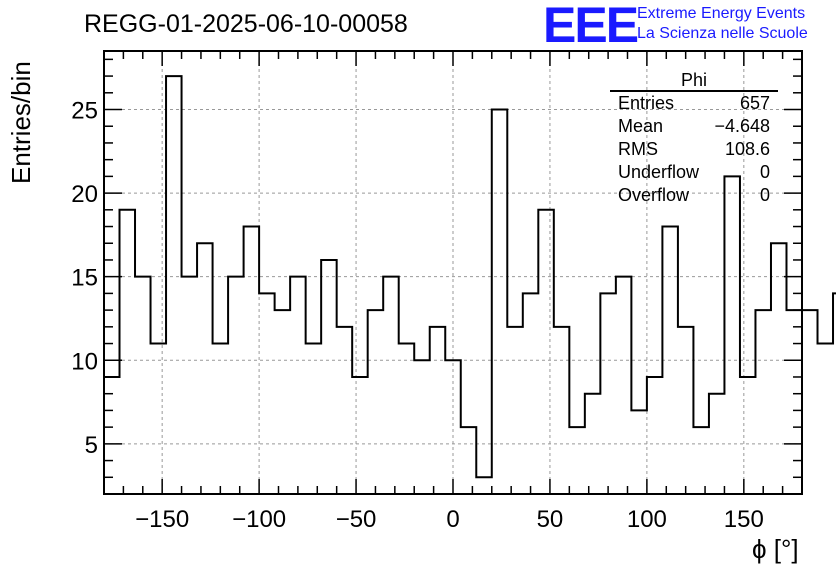 Image resolution: width=836 pixels, height=572 pixels. Describe the element at coordinates (84, 361) in the screenshot. I see `y-tick-label: 10` at that location.